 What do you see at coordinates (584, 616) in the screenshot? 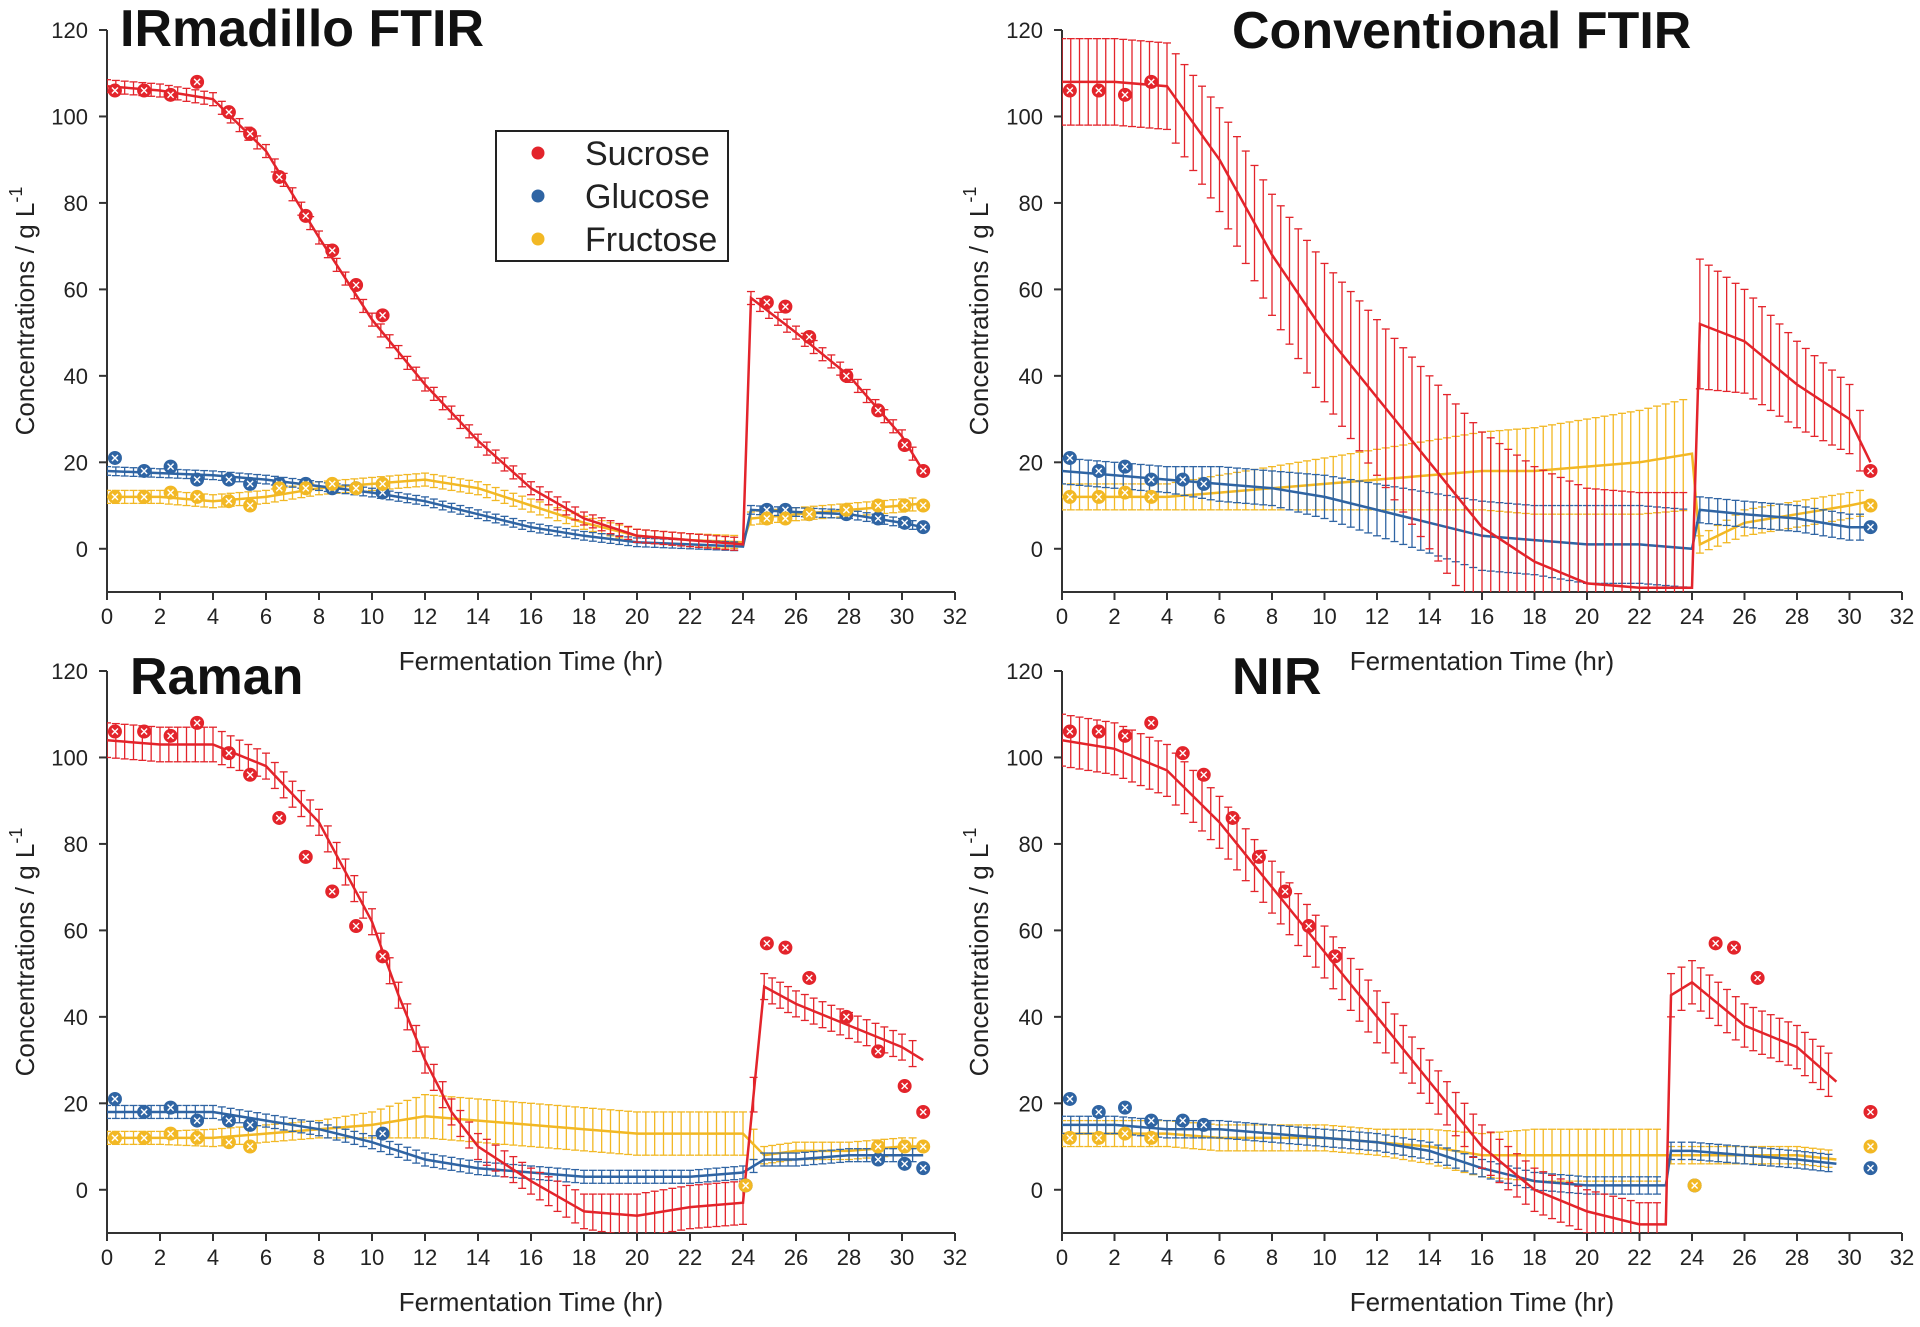
I see `x-tick-label: 18` at bounding box center [584, 616].